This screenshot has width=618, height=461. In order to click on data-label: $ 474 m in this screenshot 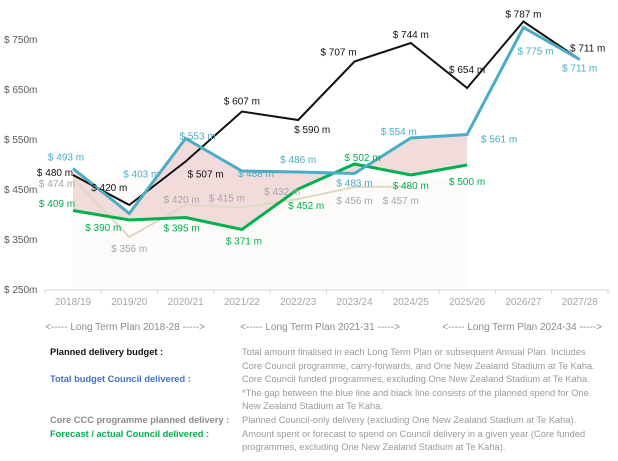, I will do `click(57, 184)`.